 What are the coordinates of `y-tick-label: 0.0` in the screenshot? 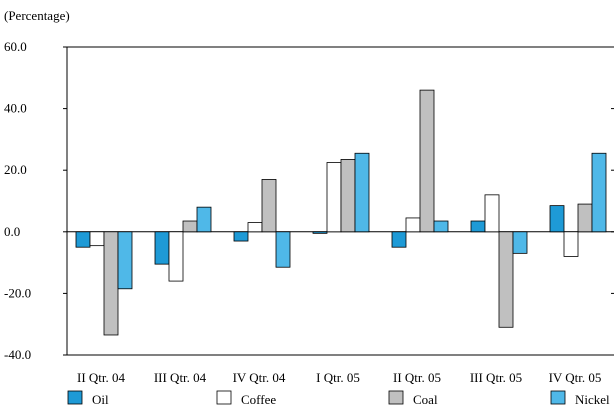 It's located at (12, 231).